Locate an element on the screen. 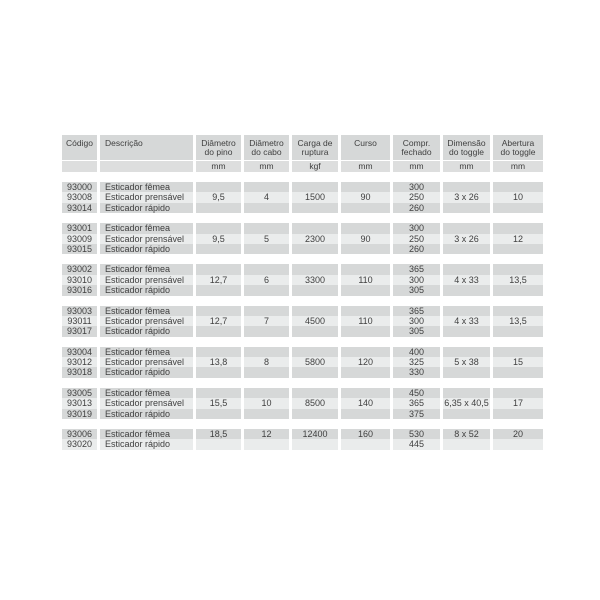 The height and width of the screenshot is (600, 600). table-row: 93015 Esticador rápido 260 is located at coordinates (302, 249).